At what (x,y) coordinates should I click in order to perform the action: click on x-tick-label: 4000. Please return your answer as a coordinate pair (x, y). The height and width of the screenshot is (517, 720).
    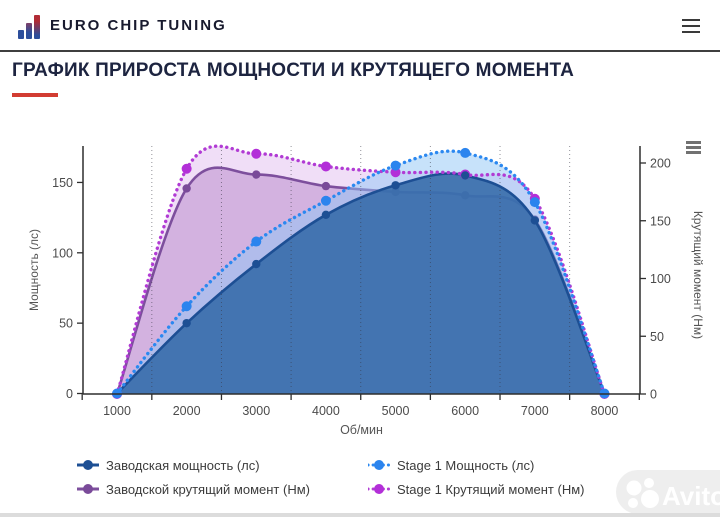
    Looking at the image, I should click on (326, 411).